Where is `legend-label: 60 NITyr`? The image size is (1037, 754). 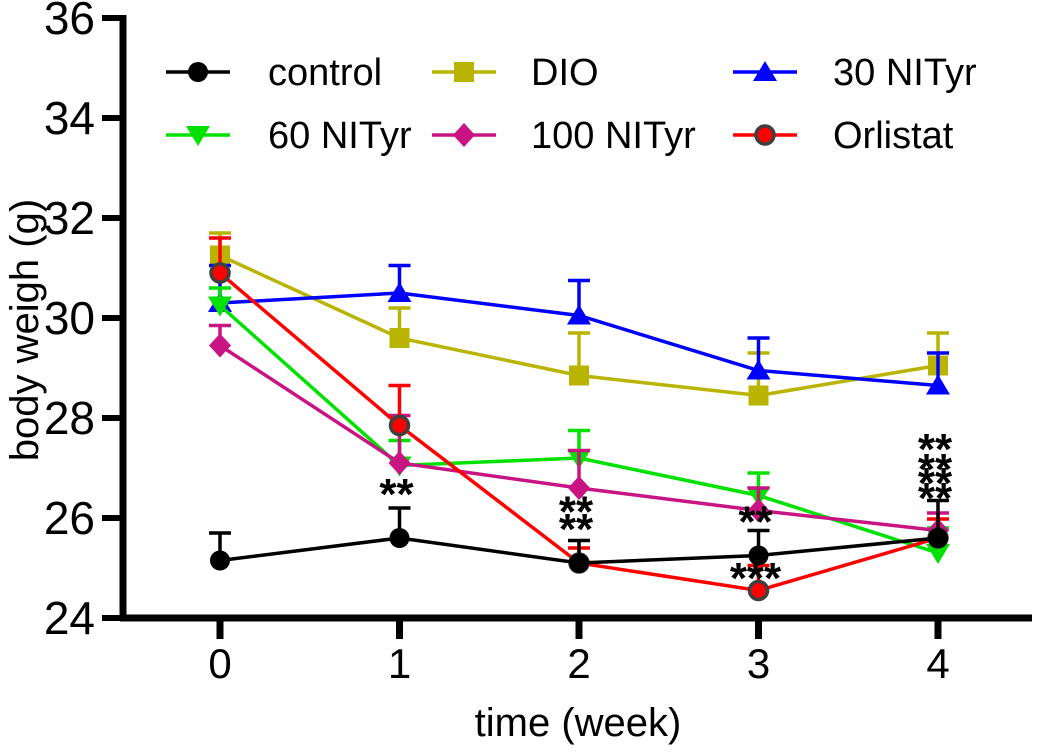 legend-label: 60 NITyr is located at coordinates (340, 136).